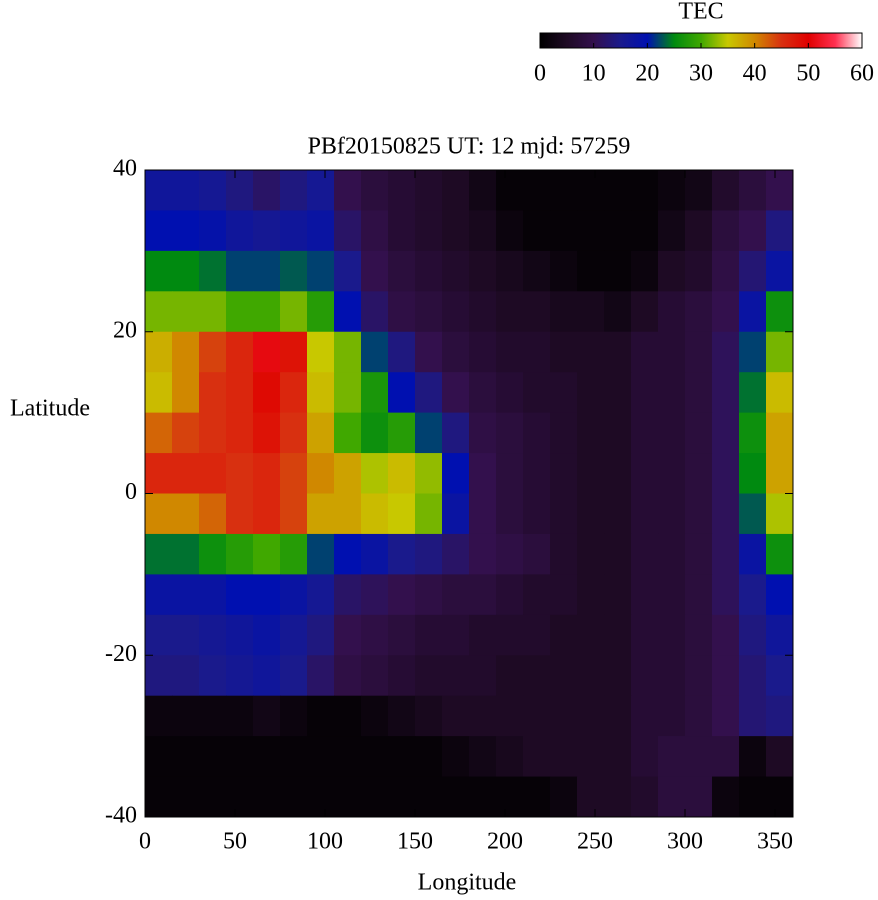 Image resolution: width=878 pixels, height=900 pixels. What do you see at coordinates (467, 883) in the screenshot?
I see `x-axis-label: Longitude` at bounding box center [467, 883].